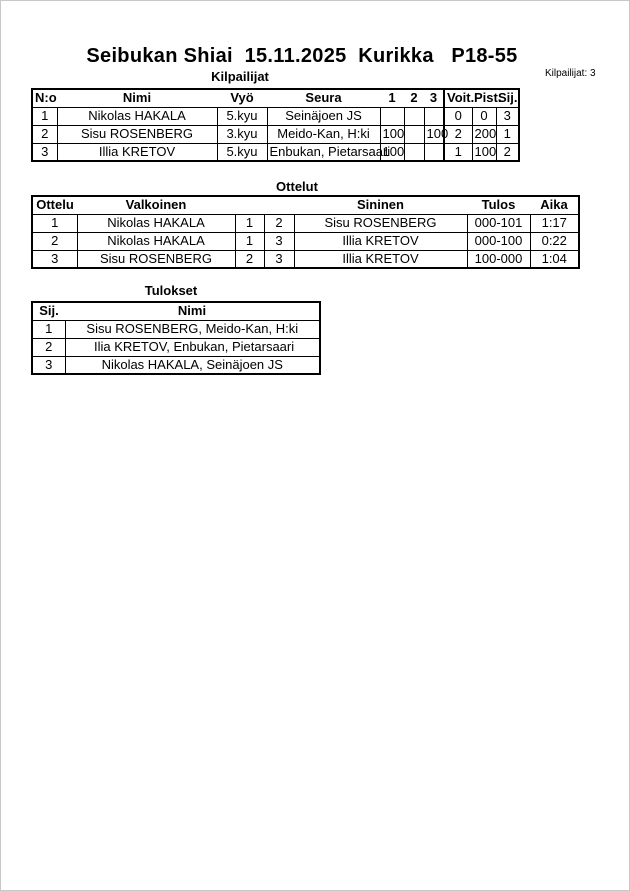 The height and width of the screenshot is (891, 630). I want to click on competitor-points: 200, so click(484, 134).